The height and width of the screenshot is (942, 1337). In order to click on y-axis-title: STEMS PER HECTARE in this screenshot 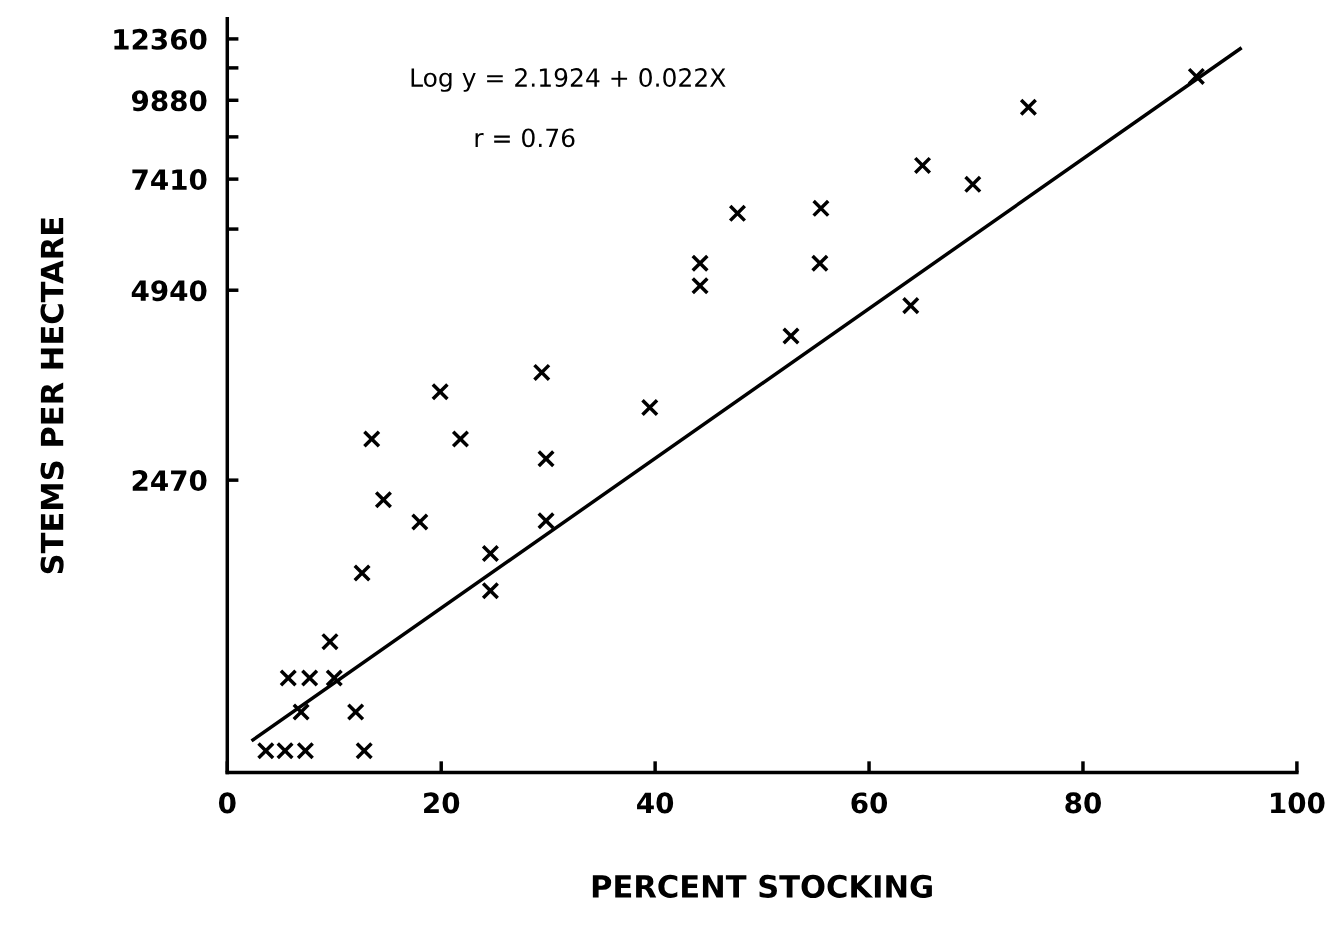, I will do `click(52, 396)`.